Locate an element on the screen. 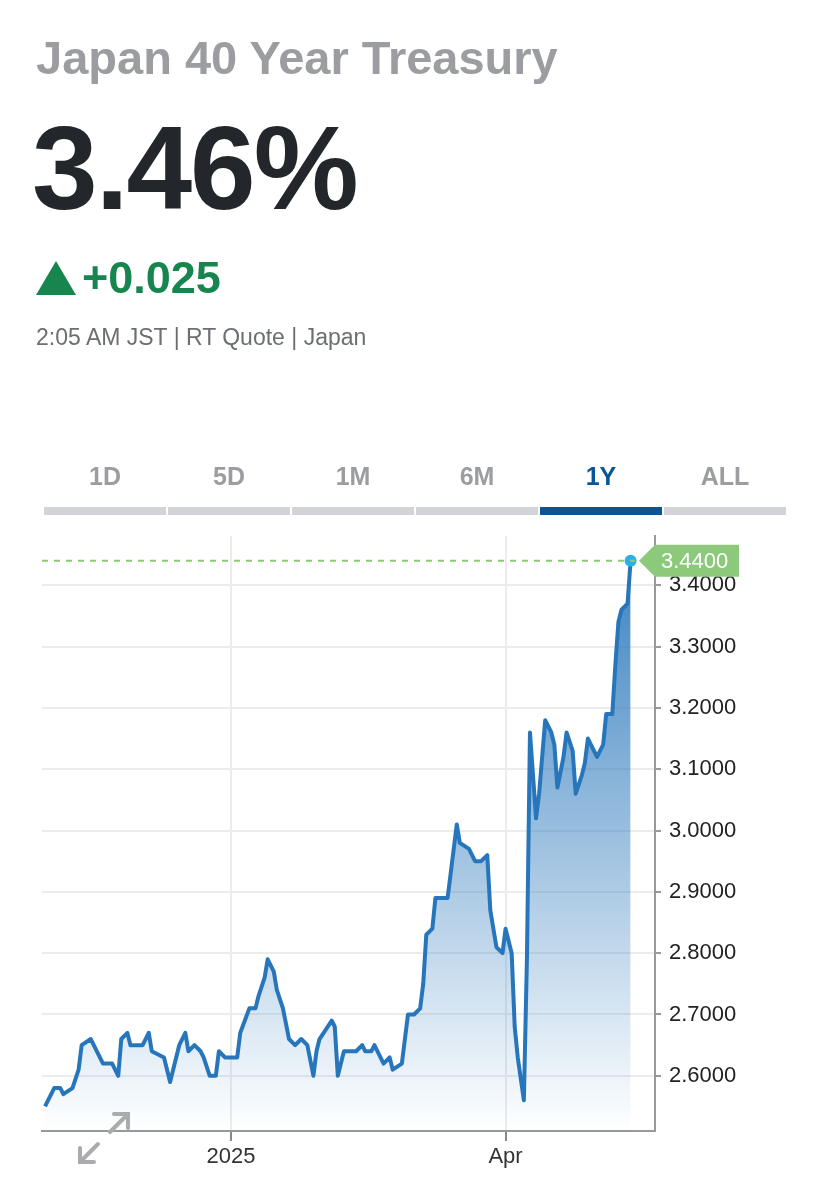  y-tick-label: 3.1000 is located at coordinates (703, 768).